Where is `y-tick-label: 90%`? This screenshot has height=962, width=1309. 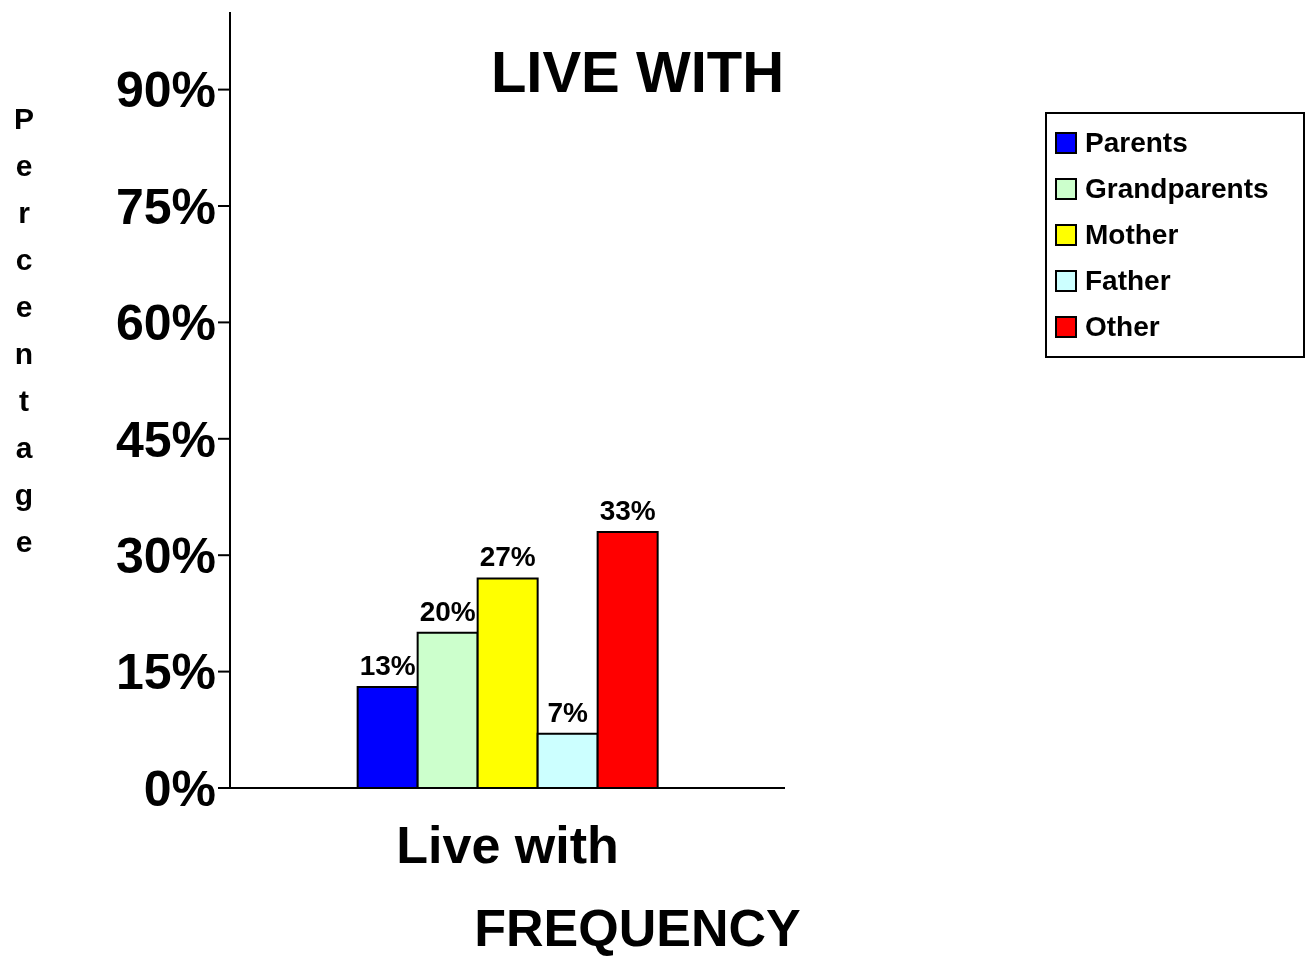
y-tick-label: 90% is located at coordinates (165, 90).